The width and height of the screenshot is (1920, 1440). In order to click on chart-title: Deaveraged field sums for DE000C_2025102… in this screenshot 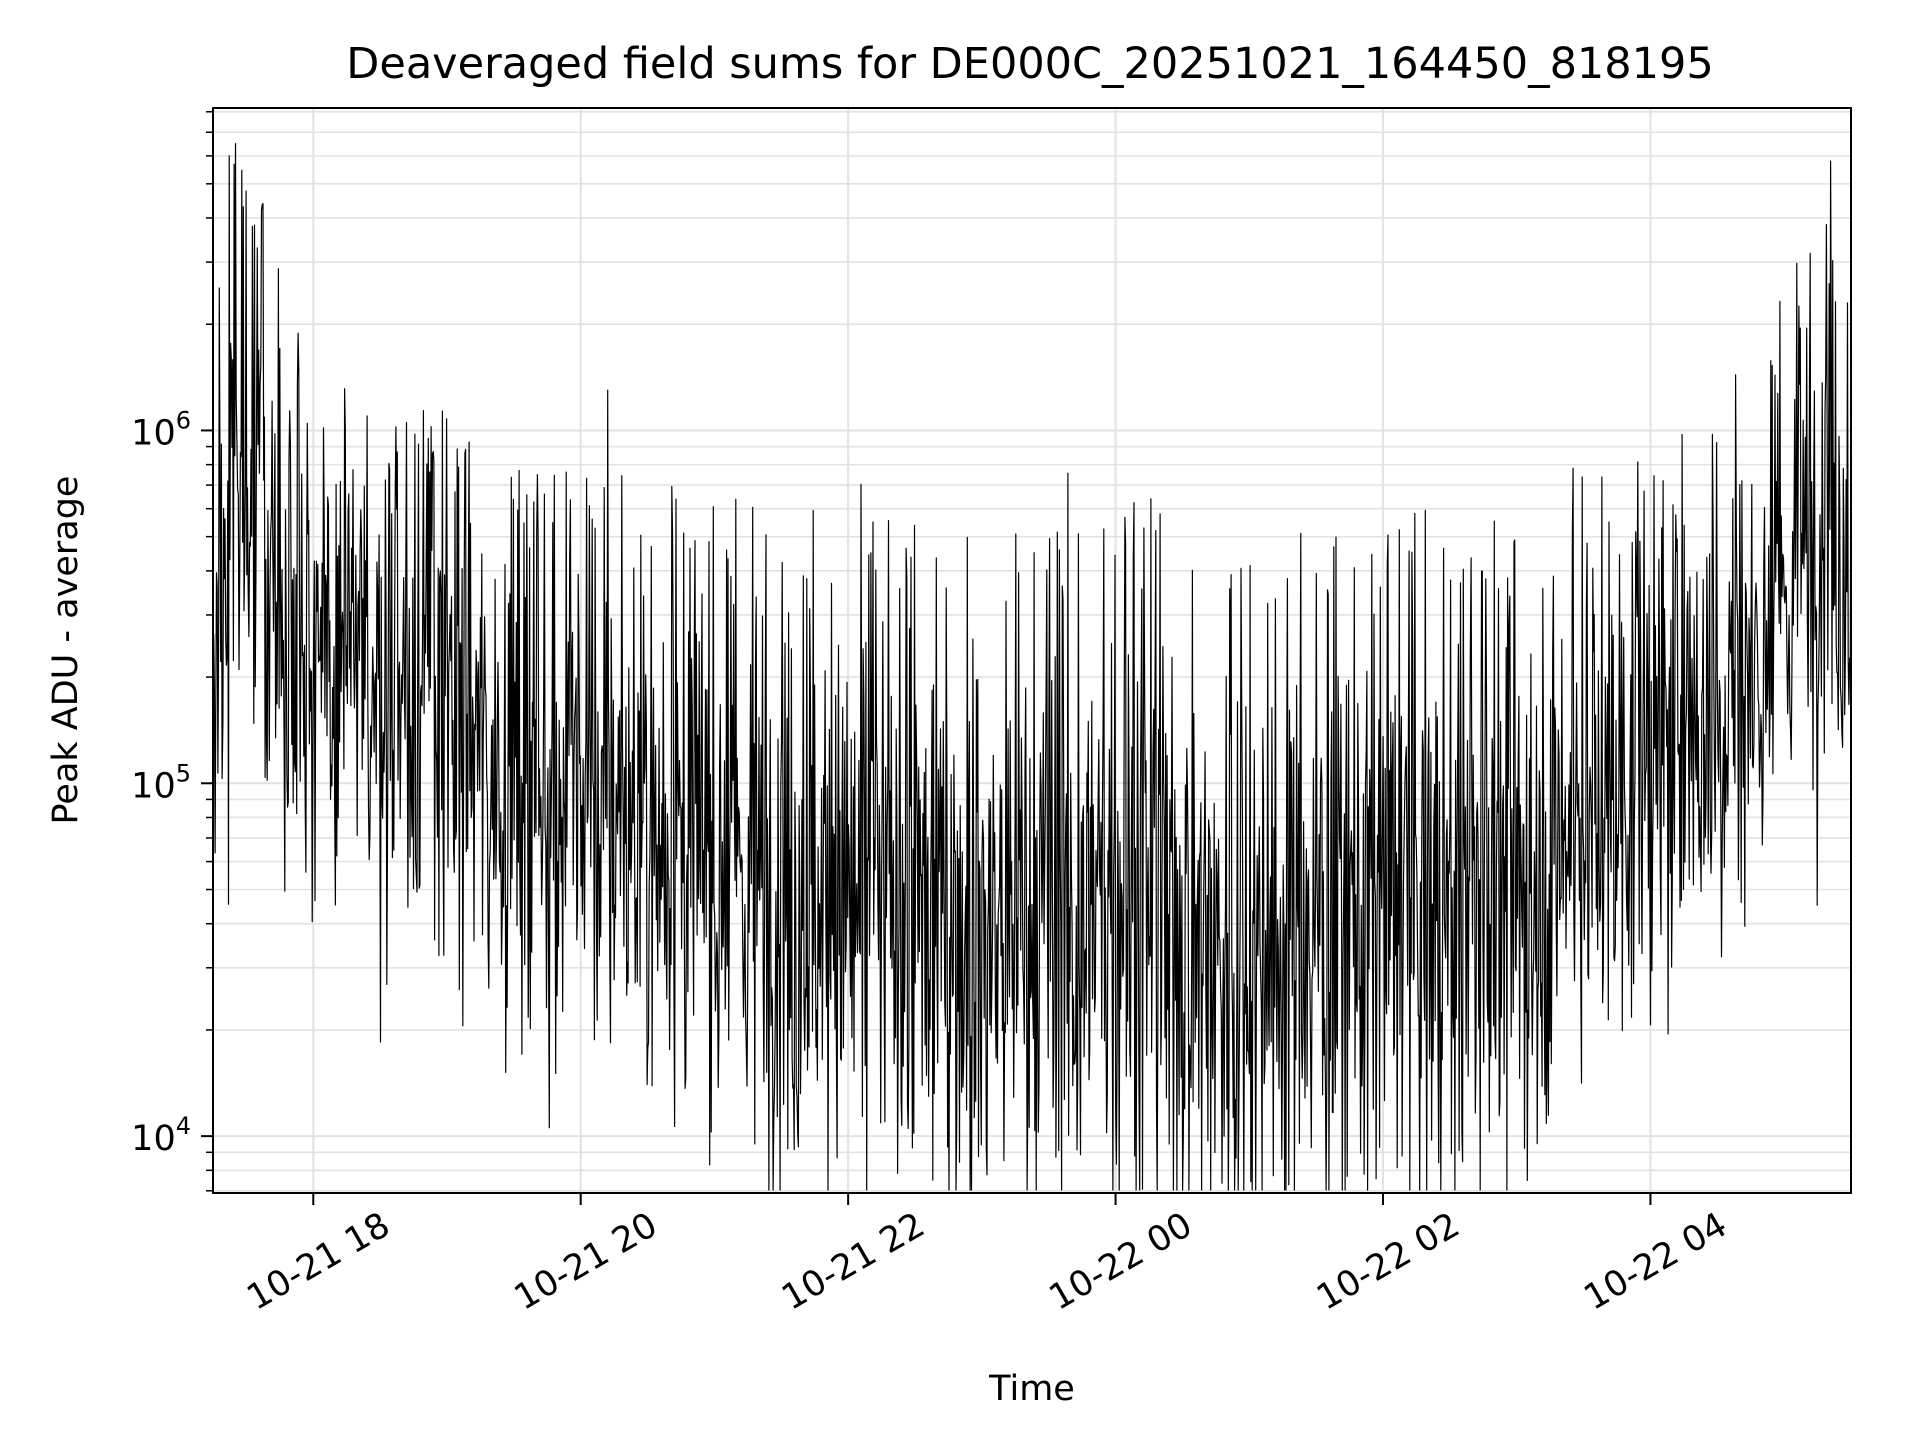, I will do `click(1029, 64)`.